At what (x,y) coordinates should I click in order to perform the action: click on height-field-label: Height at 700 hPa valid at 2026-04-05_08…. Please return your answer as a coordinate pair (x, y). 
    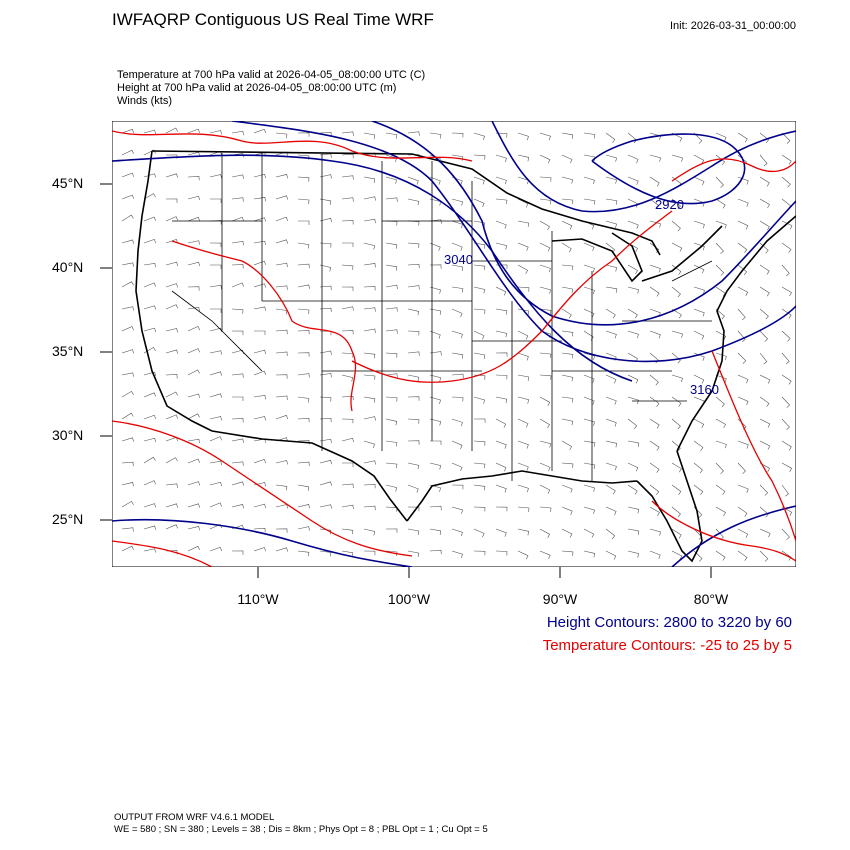
    Looking at the image, I should click on (257, 88).